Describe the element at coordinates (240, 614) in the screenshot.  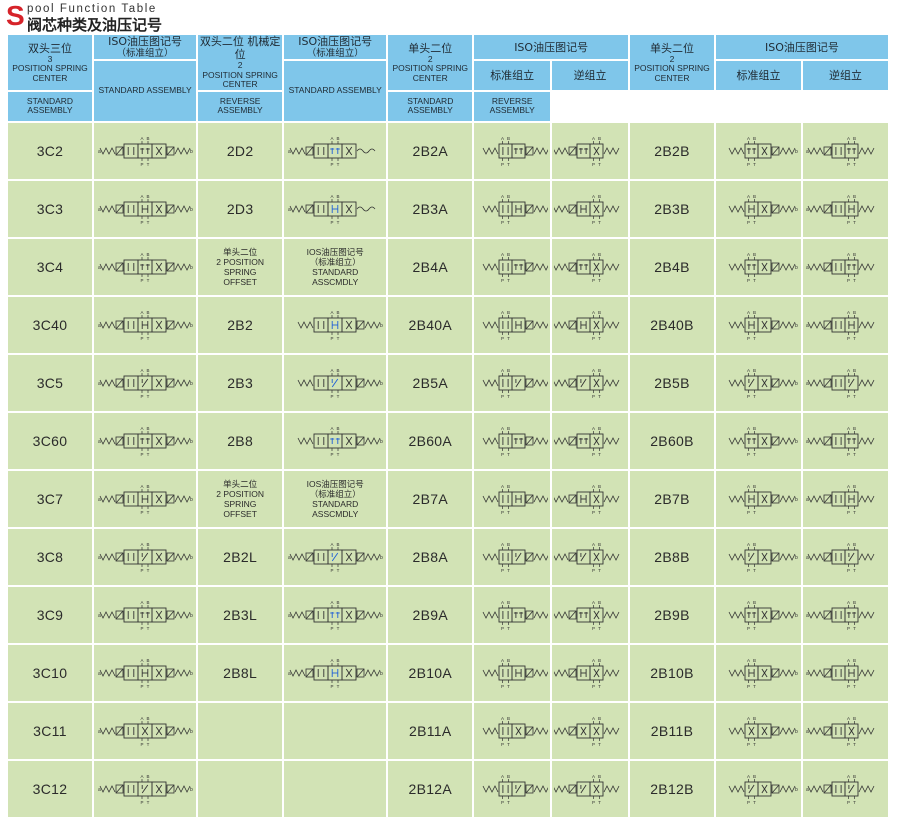
I see `spool-code-2pos: 2B3L` at that location.